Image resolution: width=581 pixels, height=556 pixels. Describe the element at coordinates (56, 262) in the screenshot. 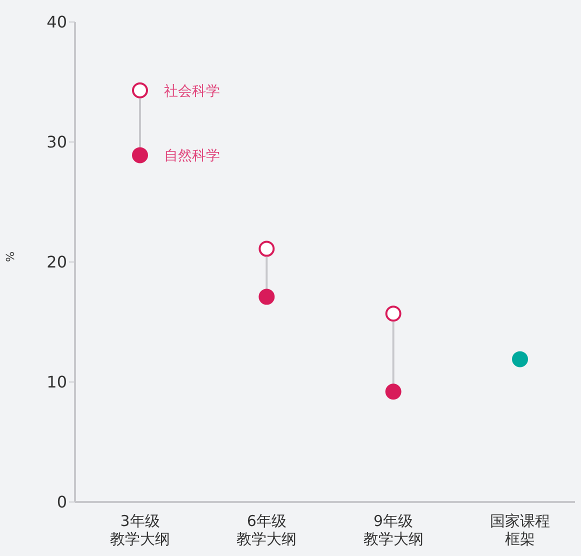

I see `y-tick-label: 20` at that location.